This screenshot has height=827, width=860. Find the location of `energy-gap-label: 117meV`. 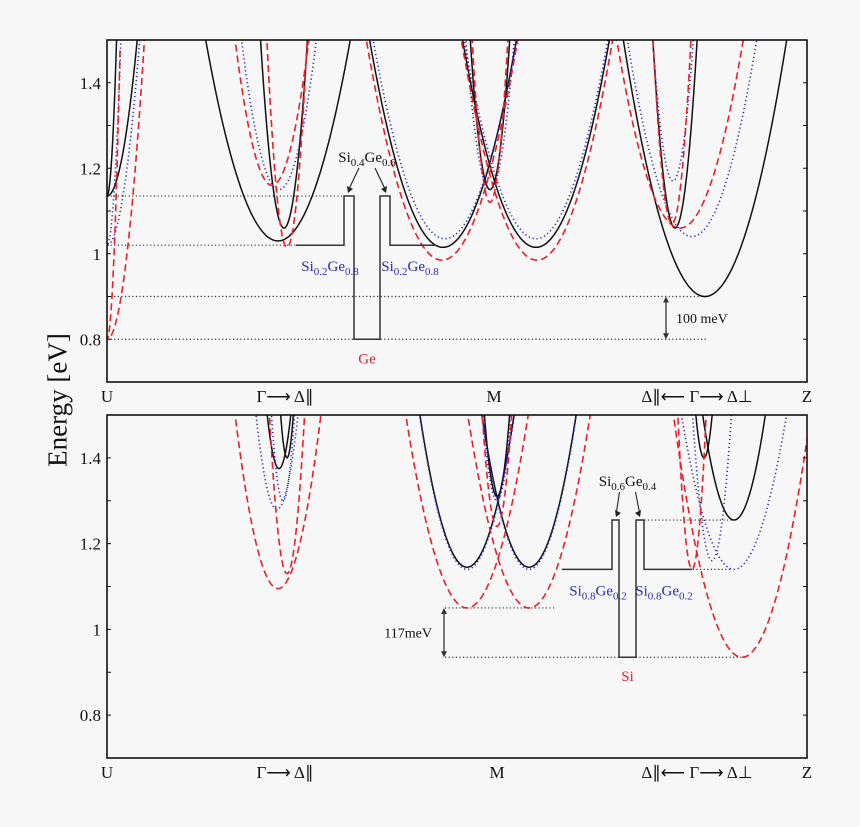

energy-gap-label: 117meV is located at coordinates (408, 634).